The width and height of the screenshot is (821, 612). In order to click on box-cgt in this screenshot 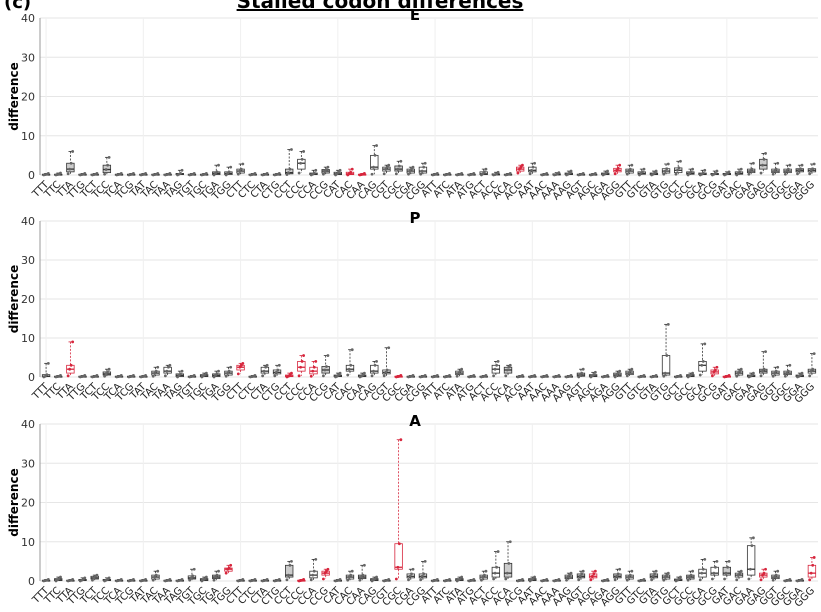, I will do `click(386, 362)`.